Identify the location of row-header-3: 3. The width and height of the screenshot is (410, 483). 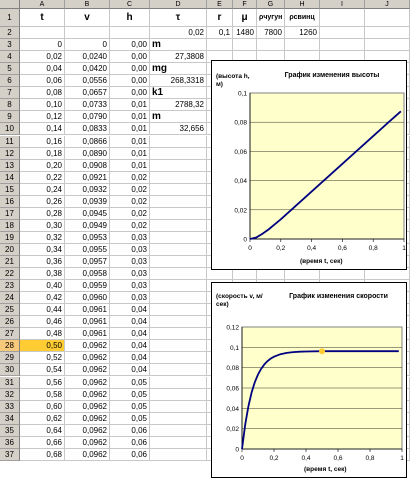
(10, 45).